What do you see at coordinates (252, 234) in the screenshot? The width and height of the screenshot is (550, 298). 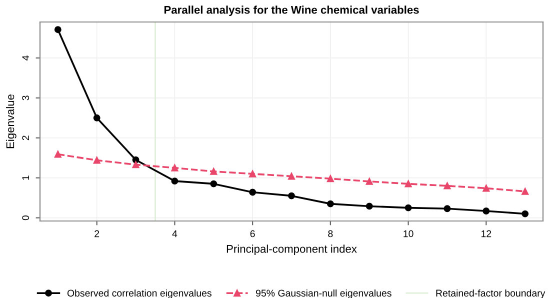 I see `x-tick-label: 6` at bounding box center [252, 234].